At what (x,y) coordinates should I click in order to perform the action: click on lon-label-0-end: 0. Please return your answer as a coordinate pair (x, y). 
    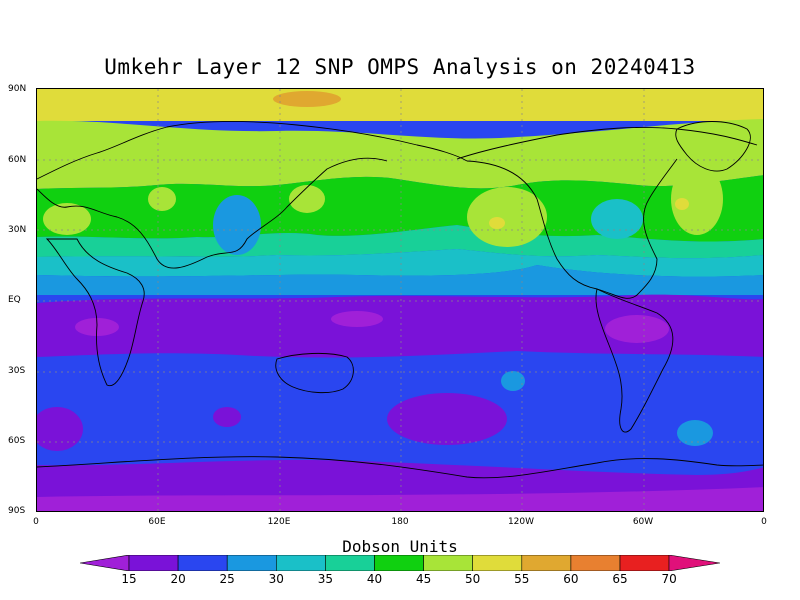
    Looking at the image, I should click on (764, 522).